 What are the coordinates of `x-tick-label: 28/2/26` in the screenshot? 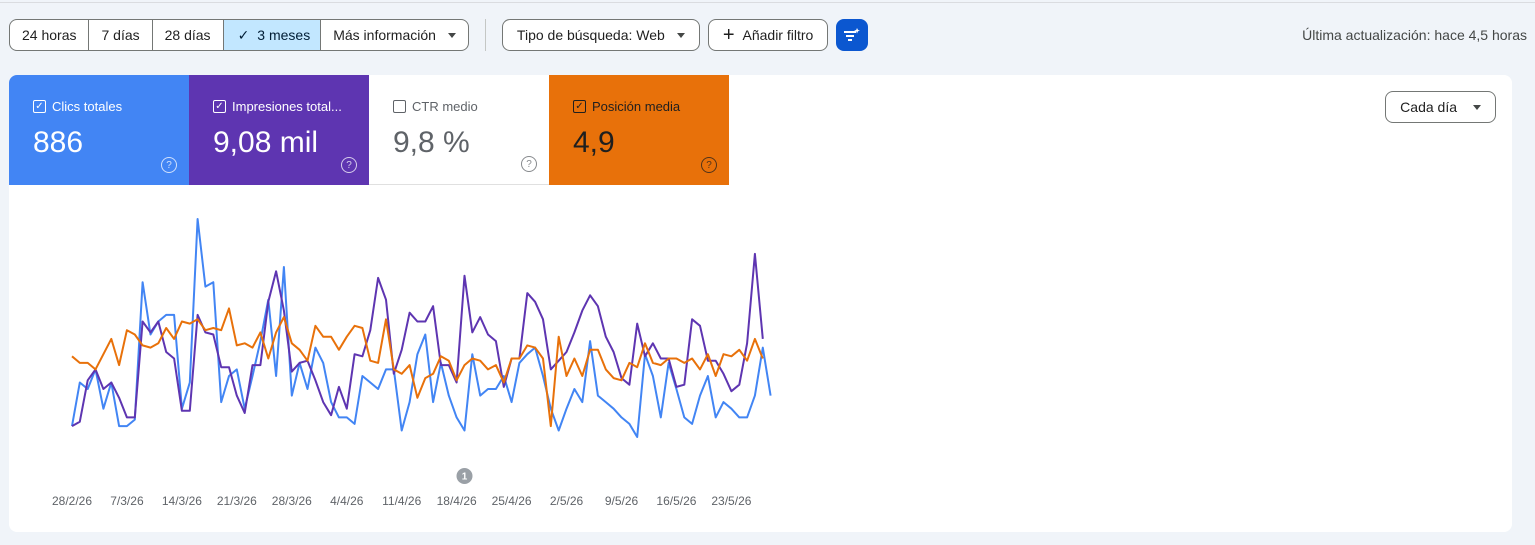 It's located at (72, 501).